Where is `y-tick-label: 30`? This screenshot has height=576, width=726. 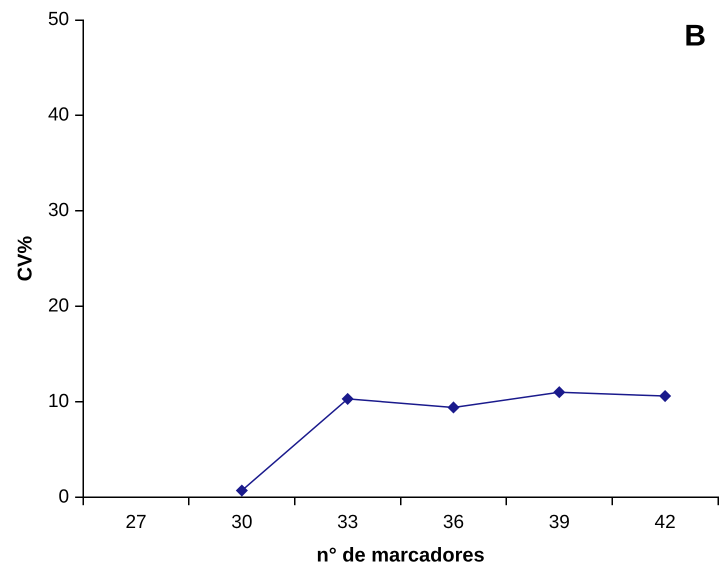 y-tick-label: 30 is located at coordinates (59, 211).